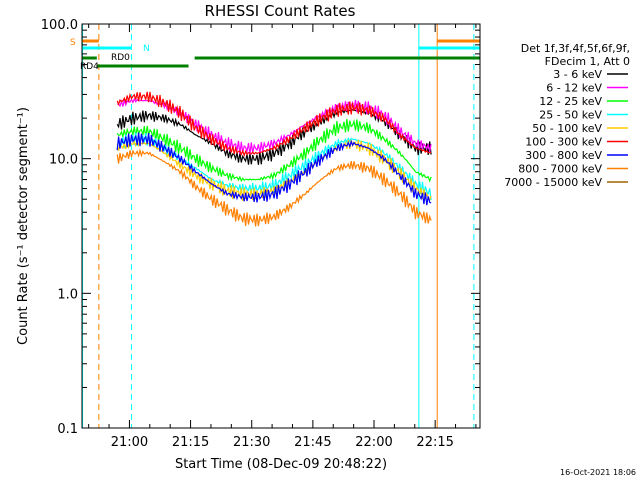 This screenshot has width=640, height=480. I want to click on x-tick-label: 21:30, so click(251, 442).